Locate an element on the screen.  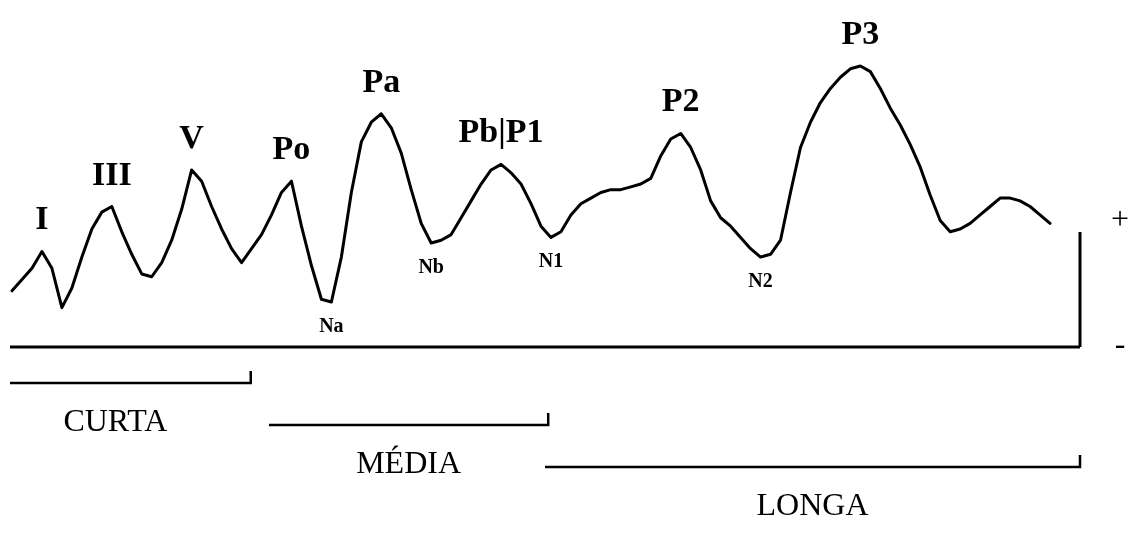
text: MÉDIA is located at coordinates (409, 462).